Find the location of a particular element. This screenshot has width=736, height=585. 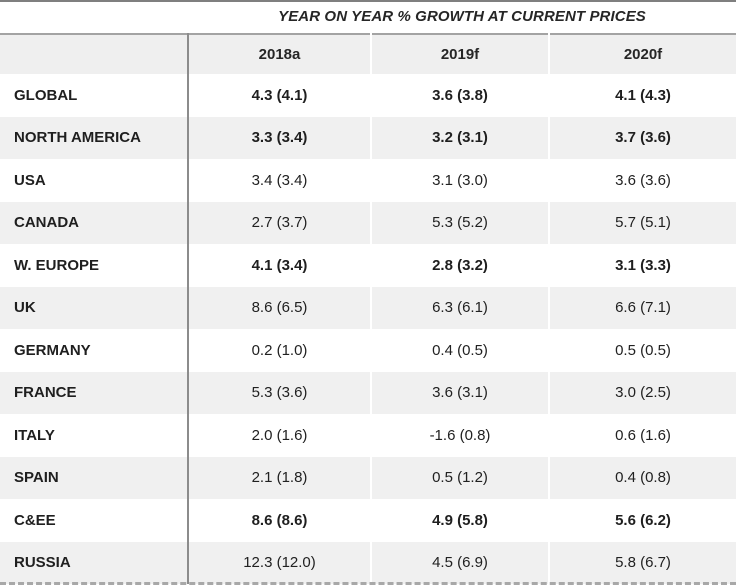

cell-value: 0.2 (1.0) is located at coordinates (279, 350).